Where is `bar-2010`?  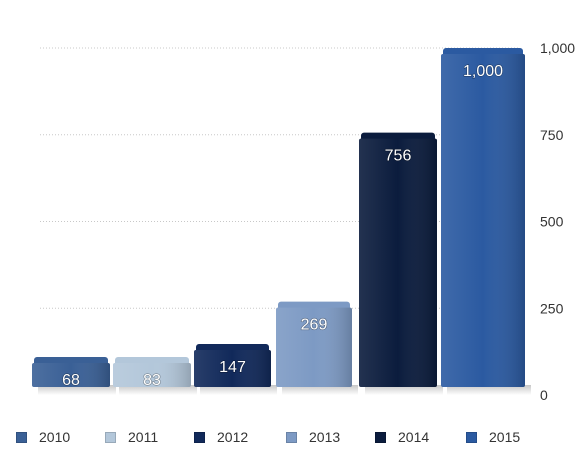
bar-2010 is located at coordinates (71, 372).